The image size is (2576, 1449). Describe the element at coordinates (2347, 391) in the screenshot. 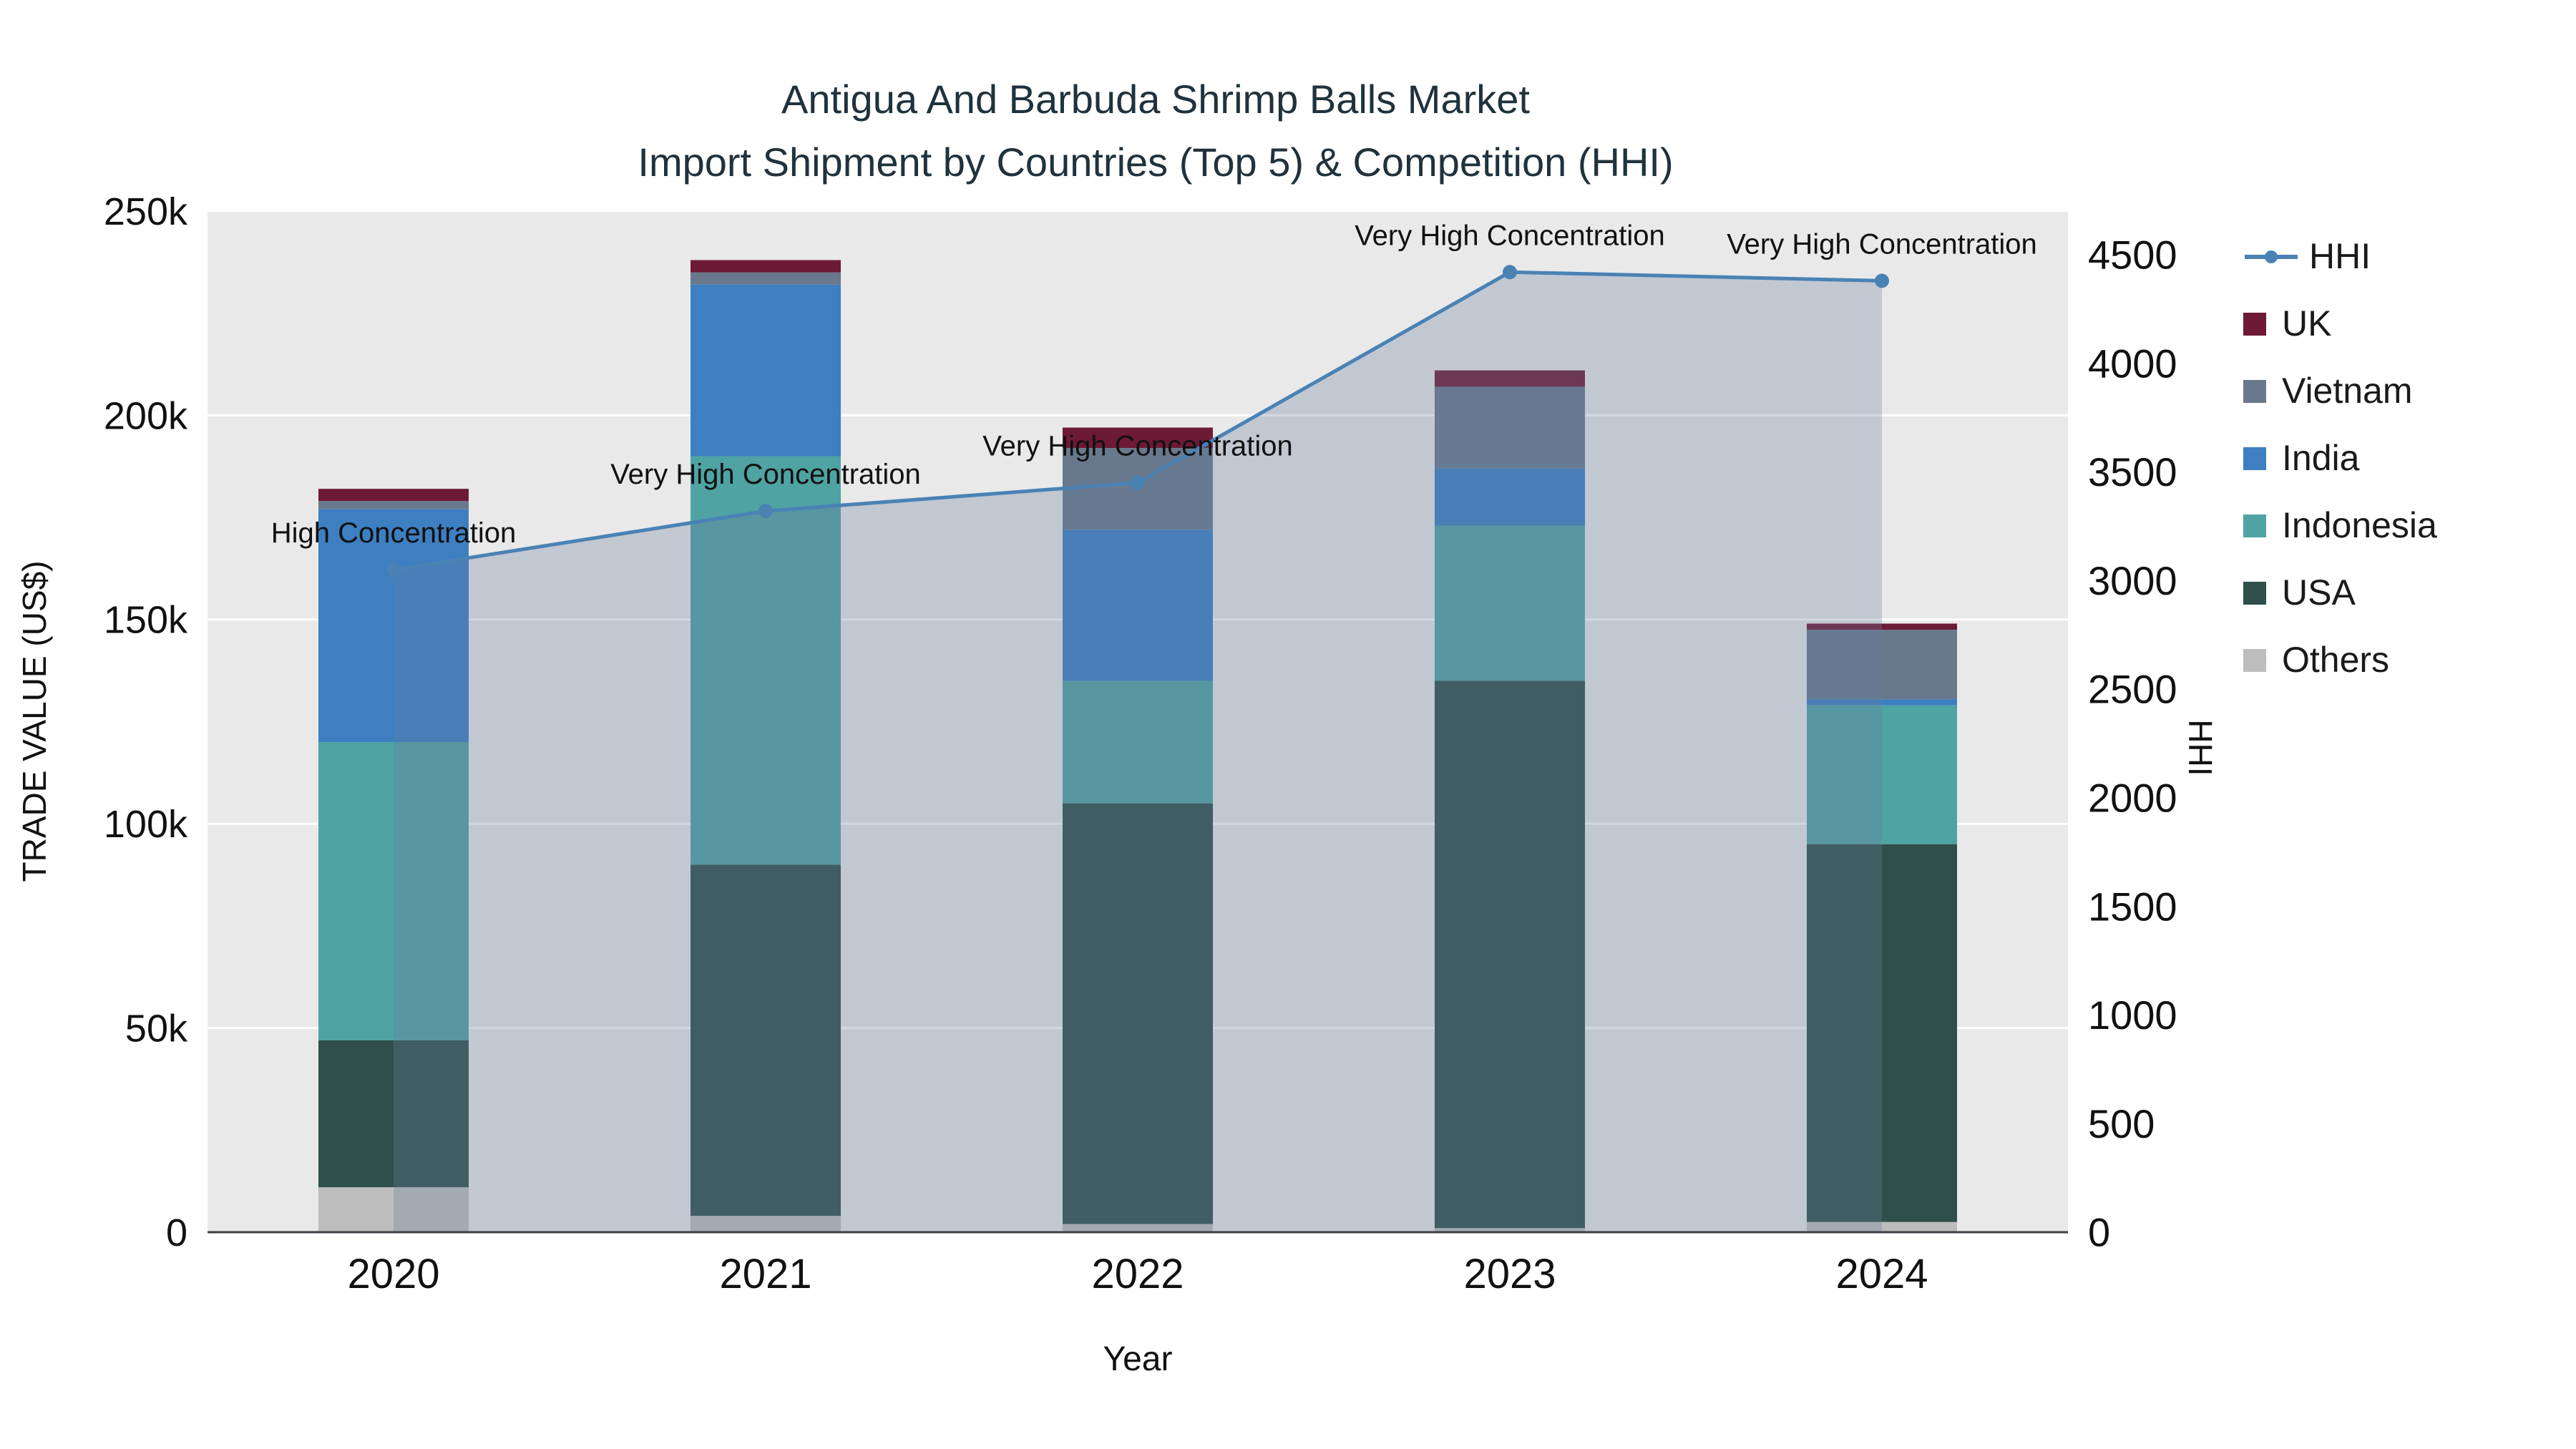

I see `legend-label-vietnam: Vietnam` at that location.